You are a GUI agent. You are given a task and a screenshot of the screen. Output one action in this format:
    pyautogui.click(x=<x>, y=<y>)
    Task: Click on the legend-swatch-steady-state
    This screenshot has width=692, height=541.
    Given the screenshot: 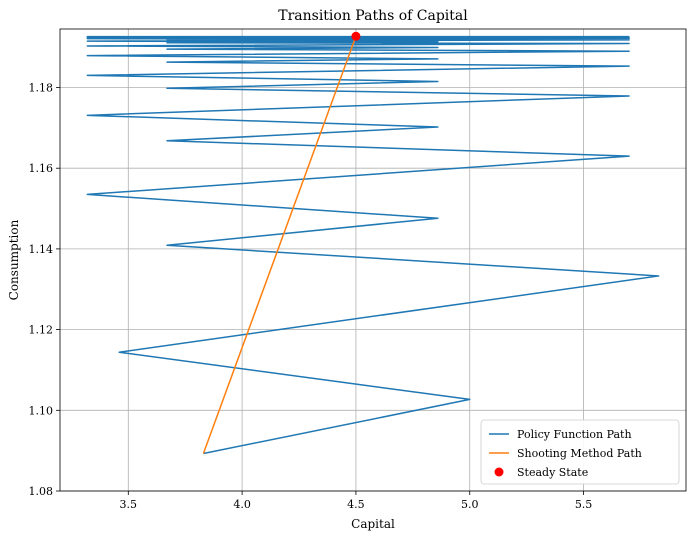 What is the action you would take?
    pyautogui.click(x=499, y=472)
    